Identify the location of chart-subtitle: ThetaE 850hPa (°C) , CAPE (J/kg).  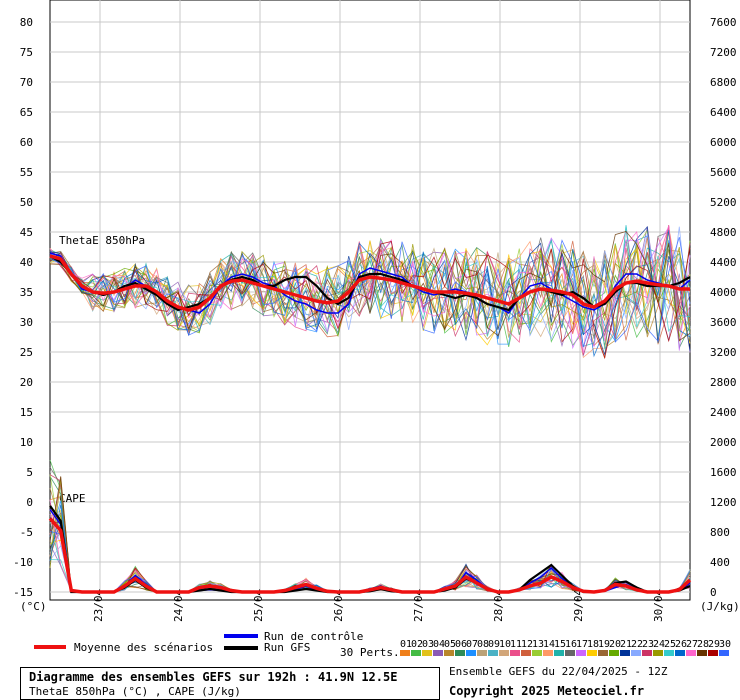
(135, 691).